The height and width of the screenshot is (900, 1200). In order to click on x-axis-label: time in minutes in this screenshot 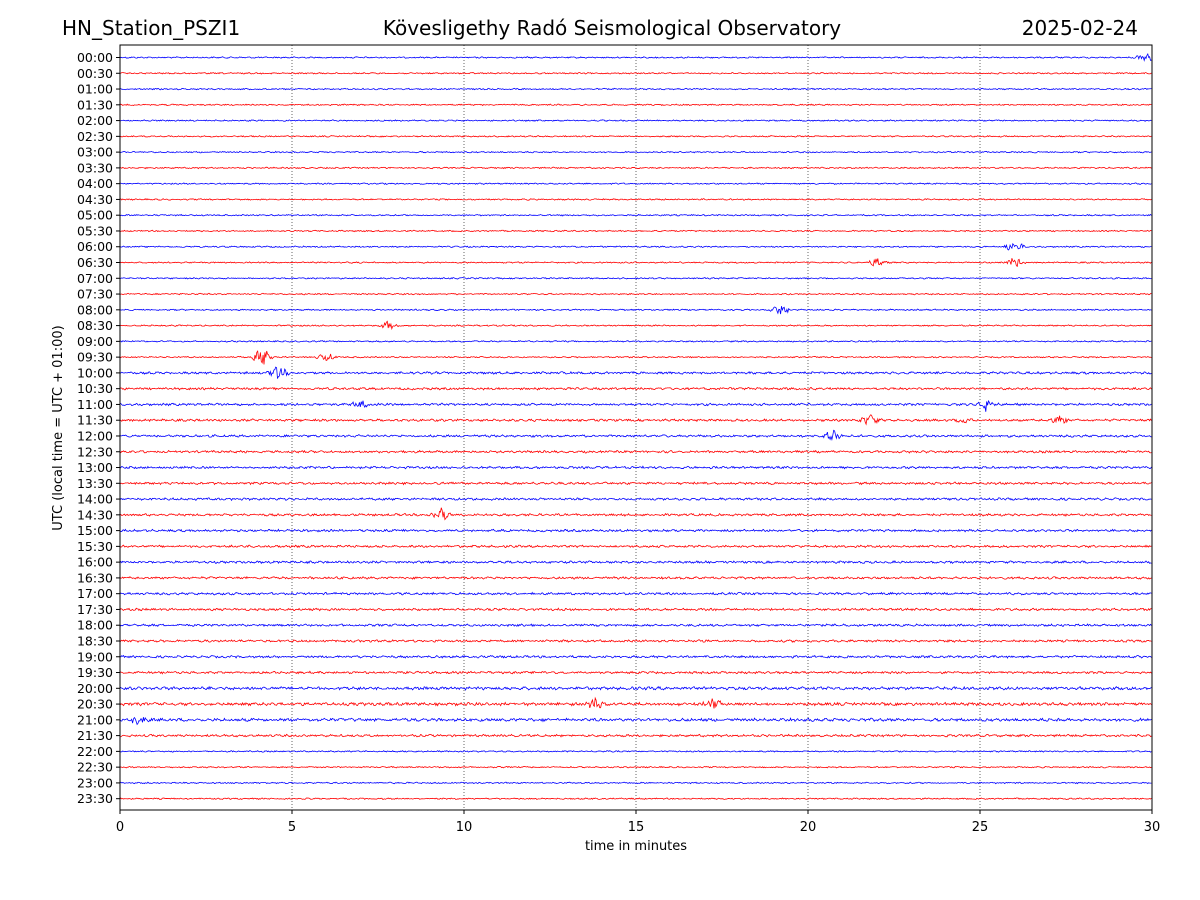, I will do `click(636, 846)`.